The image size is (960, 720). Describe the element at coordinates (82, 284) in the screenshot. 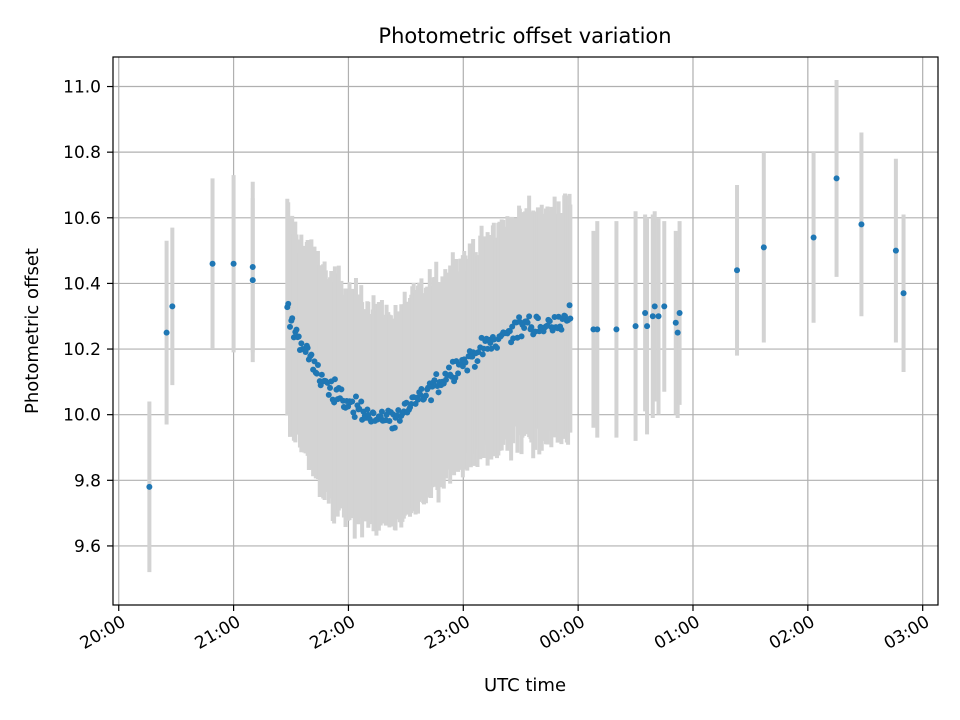

I see `y-tick-label: 10.4` at that location.